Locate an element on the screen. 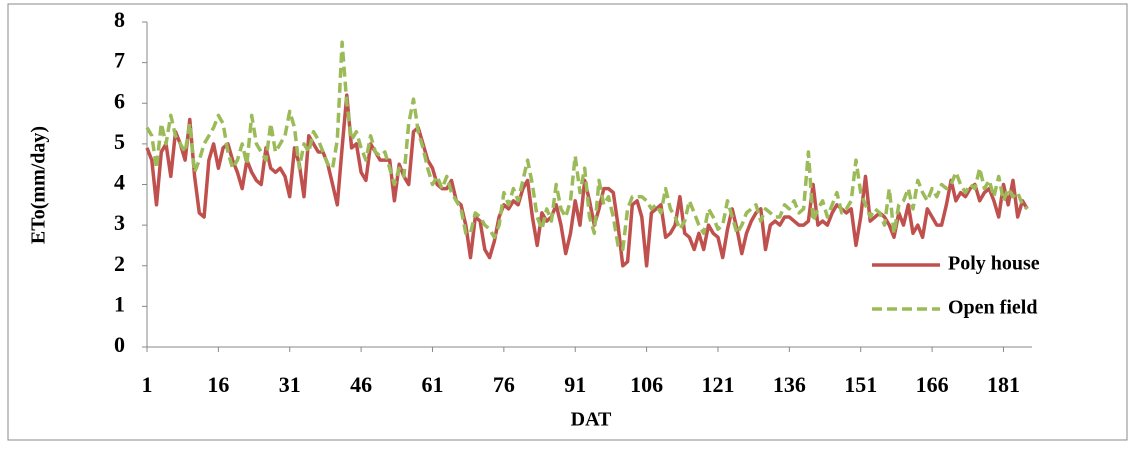  x-tick-label: 136 is located at coordinates (789, 384).